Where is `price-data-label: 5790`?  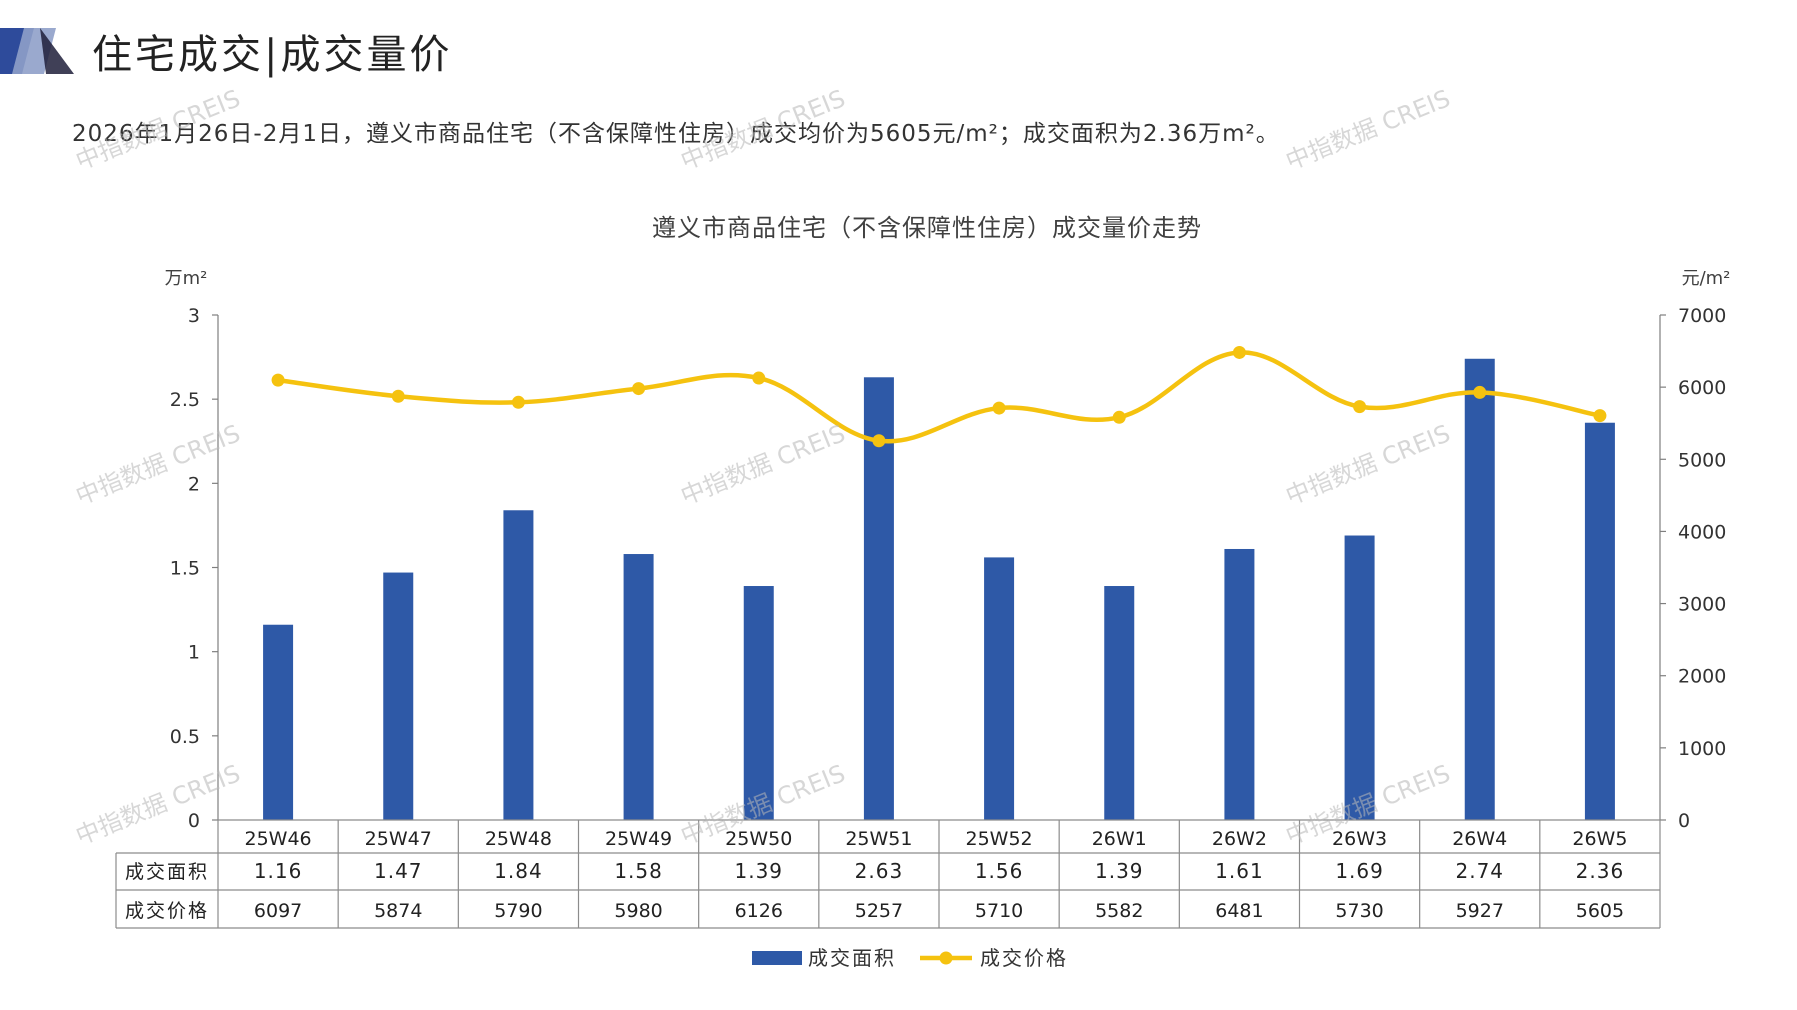
price-data-label: 5790 is located at coordinates (518, 911).